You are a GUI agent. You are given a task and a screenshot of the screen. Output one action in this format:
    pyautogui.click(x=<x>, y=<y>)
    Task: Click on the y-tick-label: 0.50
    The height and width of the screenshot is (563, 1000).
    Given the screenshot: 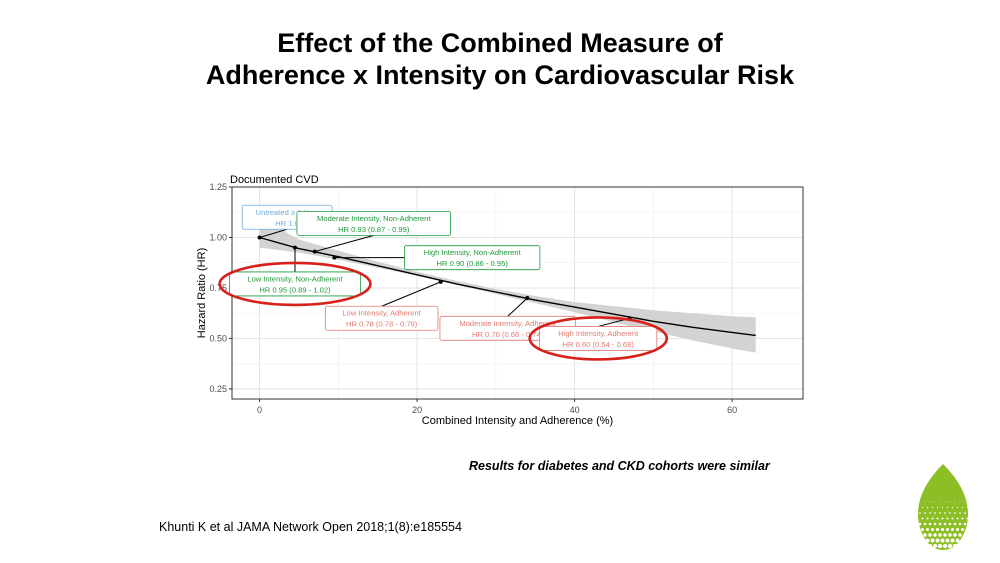 What is the action you would take?
    pyautogui.click(x=218, y=338)
    